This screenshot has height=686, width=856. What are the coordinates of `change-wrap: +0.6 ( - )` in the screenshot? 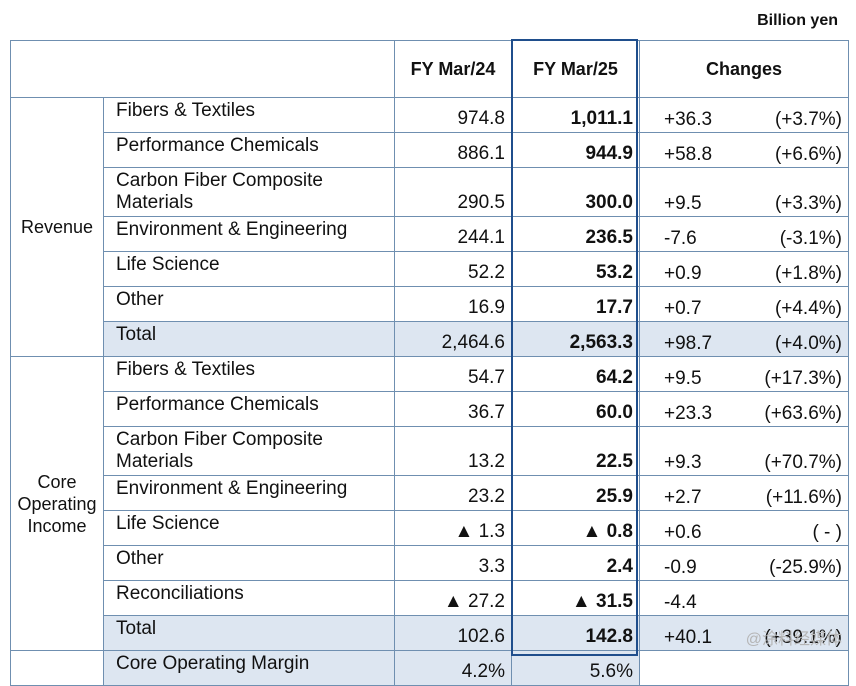 It's located at (744, 528).